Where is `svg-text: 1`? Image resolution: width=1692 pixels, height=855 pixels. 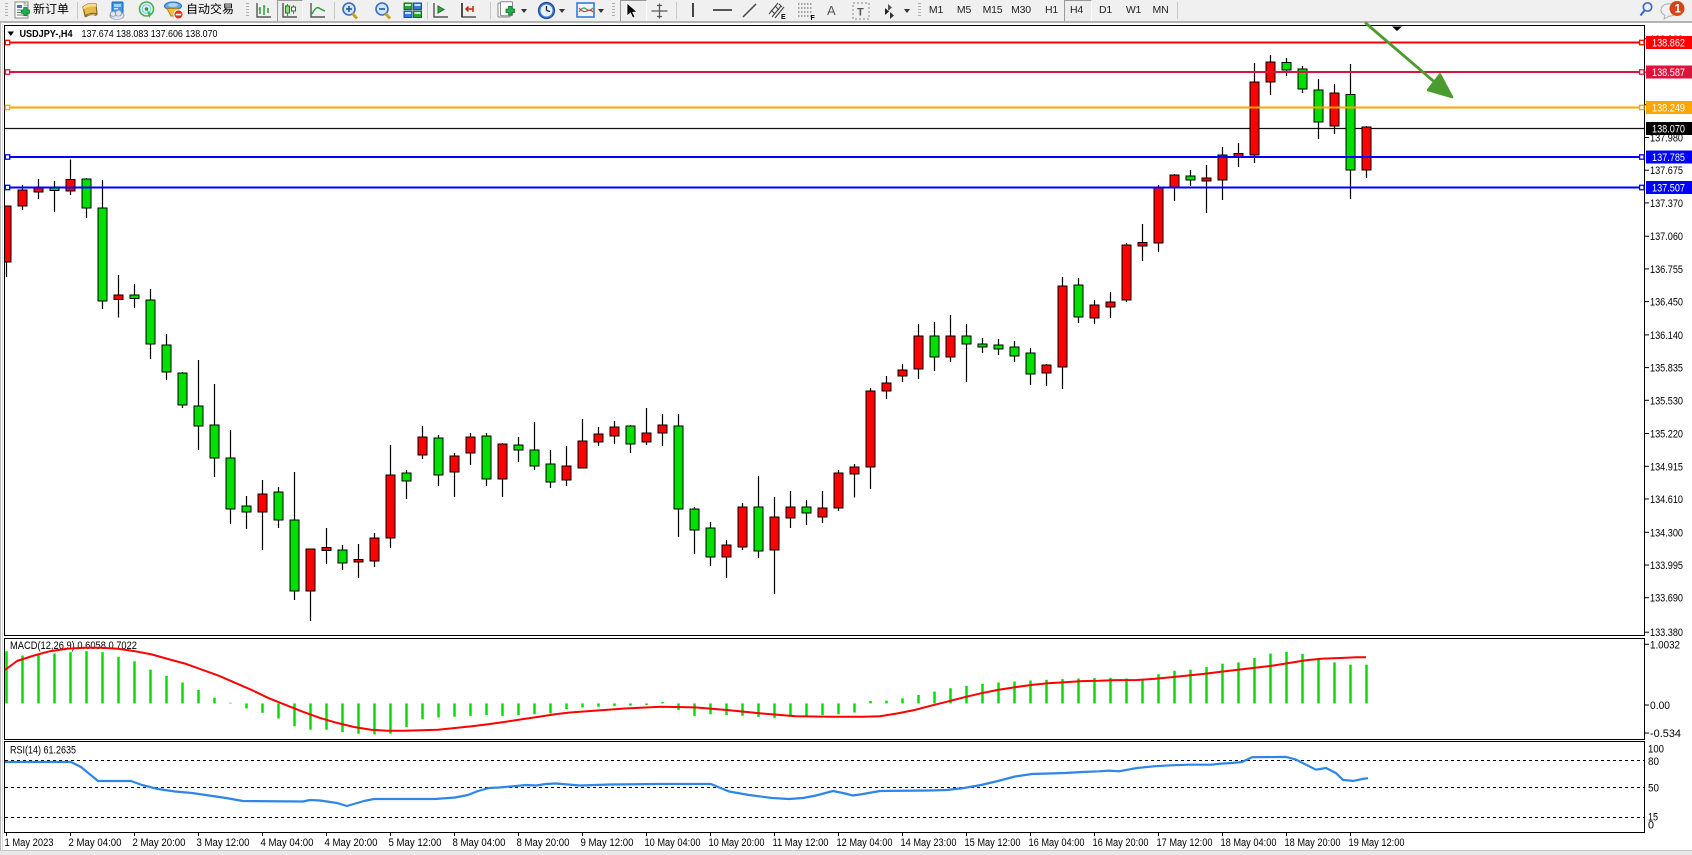 svg-text: 1 is located at coordinates (1678, 10).